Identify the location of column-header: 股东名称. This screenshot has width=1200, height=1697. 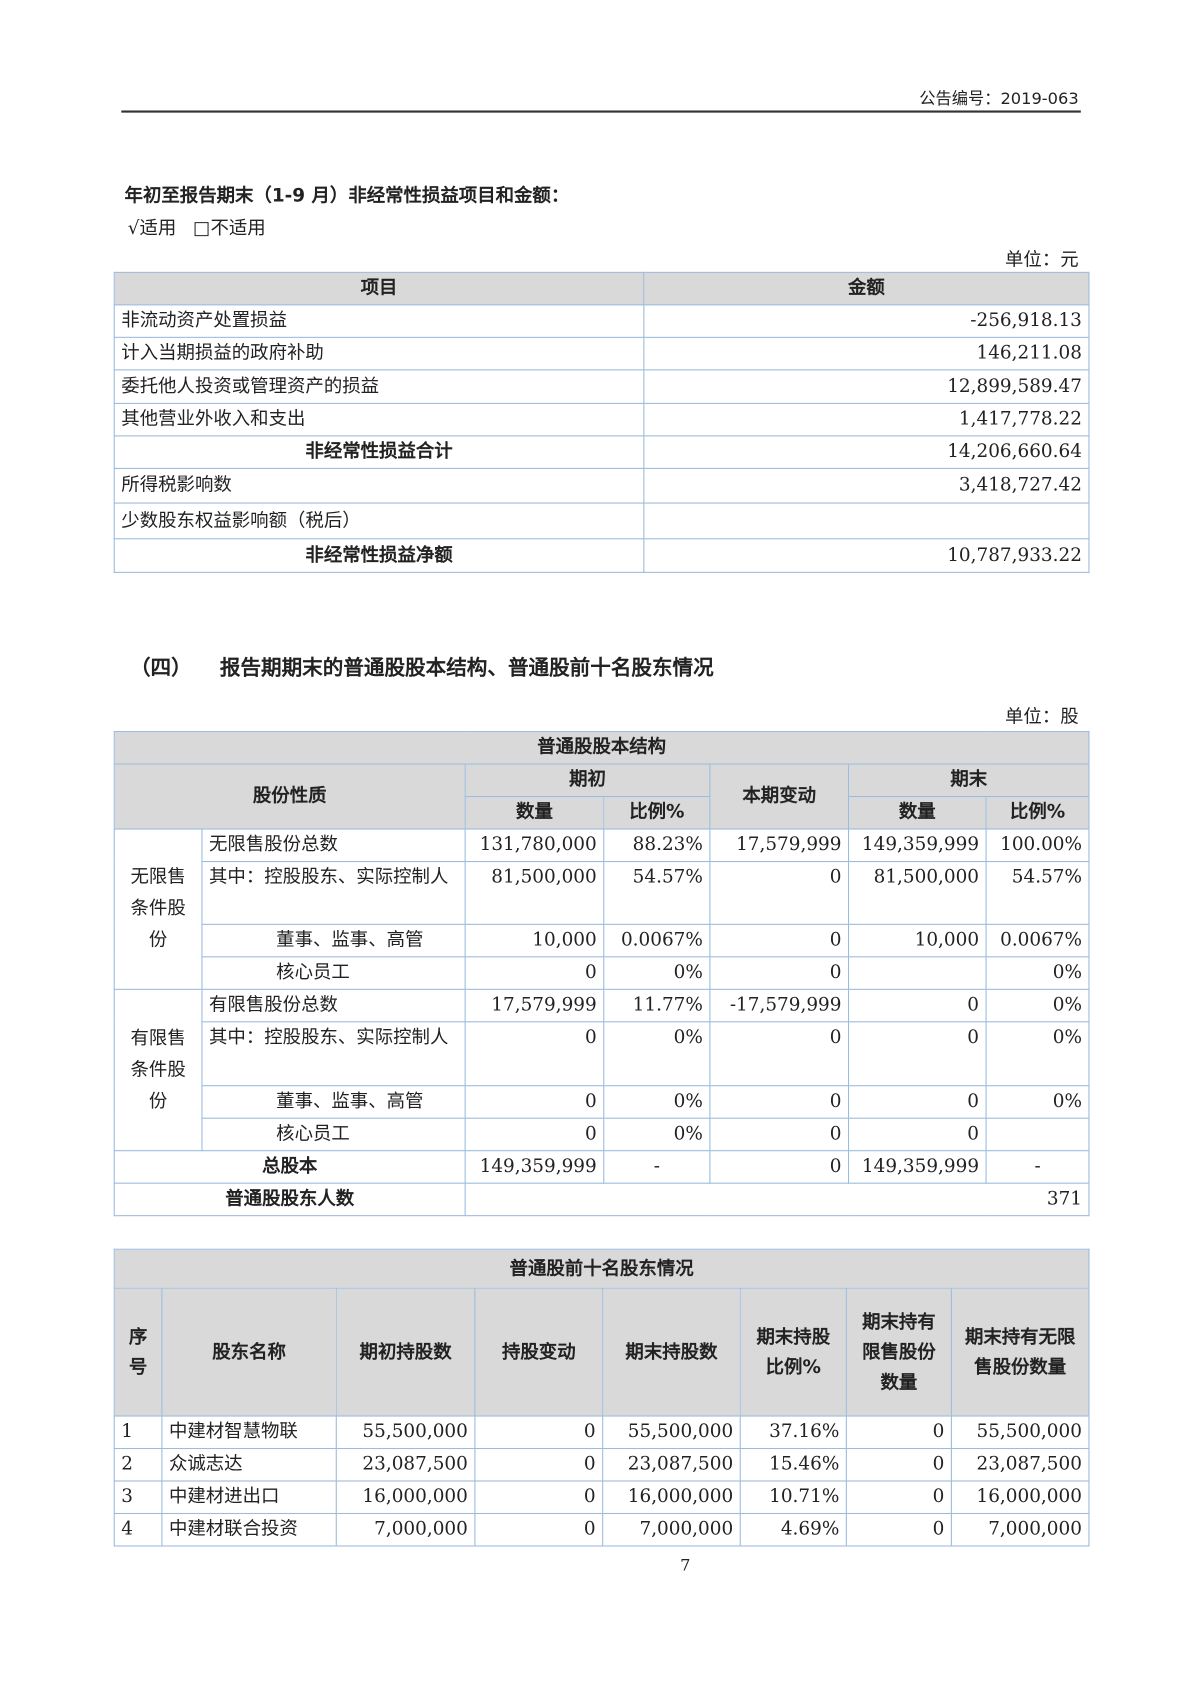
(249, 1352).